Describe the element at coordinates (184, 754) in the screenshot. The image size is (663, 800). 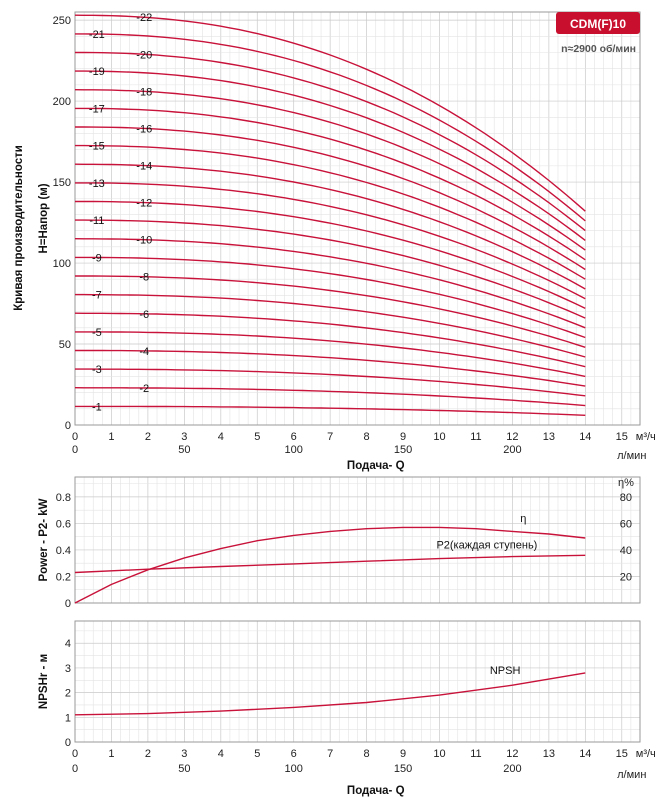
I see `x-tick-label-m3h: 3` at that location.